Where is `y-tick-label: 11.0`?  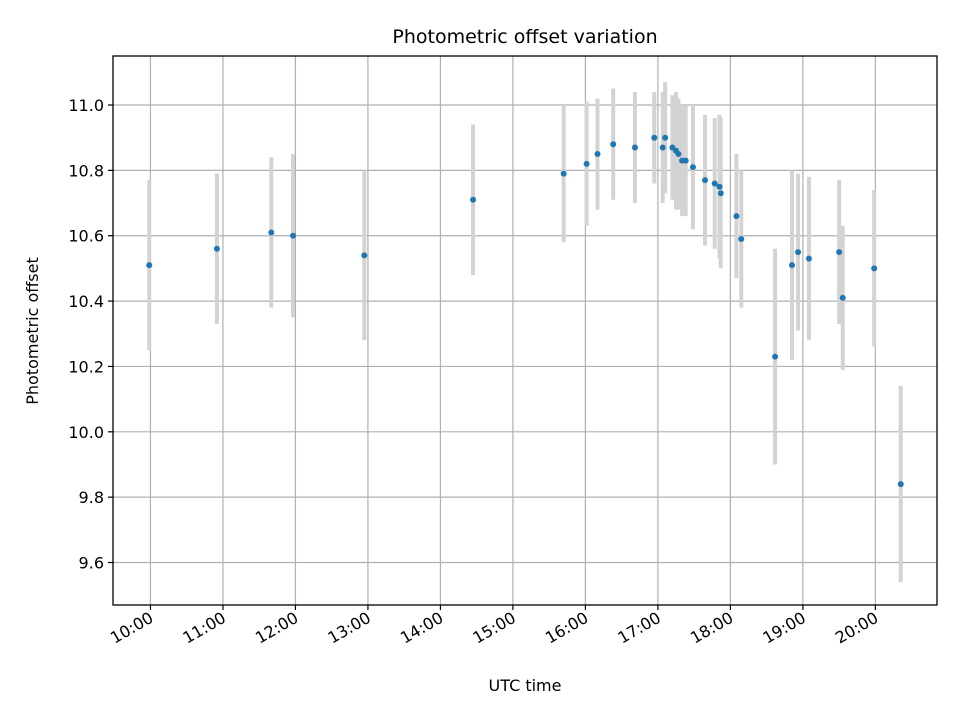 y-tick-label: 11.0 is located at coordinates (86, 105).